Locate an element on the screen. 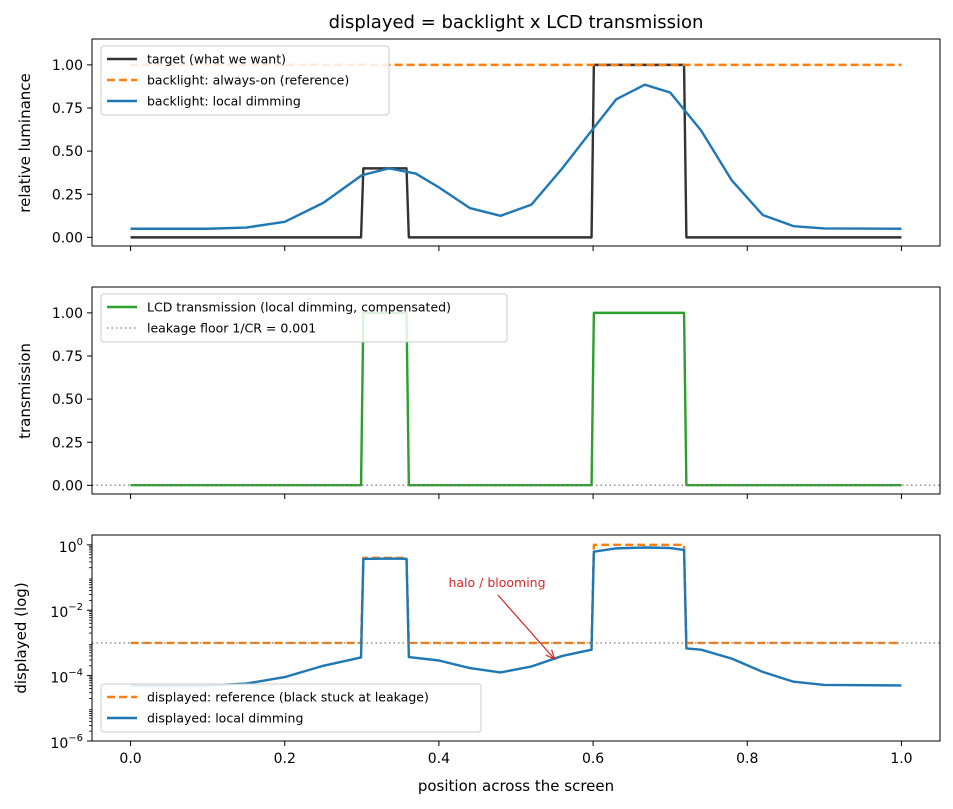 This screenshot has width=953, height=809. panel3-ylabel: displayed (log) is located at coordinates (21, 637).